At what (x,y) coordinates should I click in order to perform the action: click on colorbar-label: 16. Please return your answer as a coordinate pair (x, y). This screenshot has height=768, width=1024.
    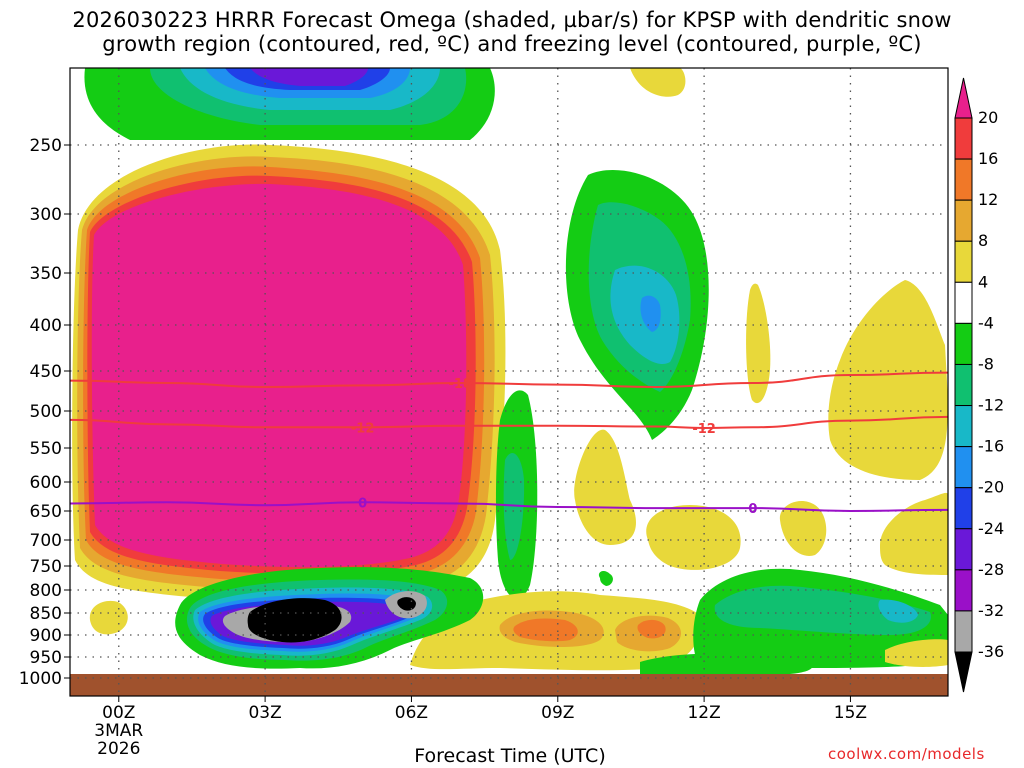
    Looking at the image, I should click on (988, 158).